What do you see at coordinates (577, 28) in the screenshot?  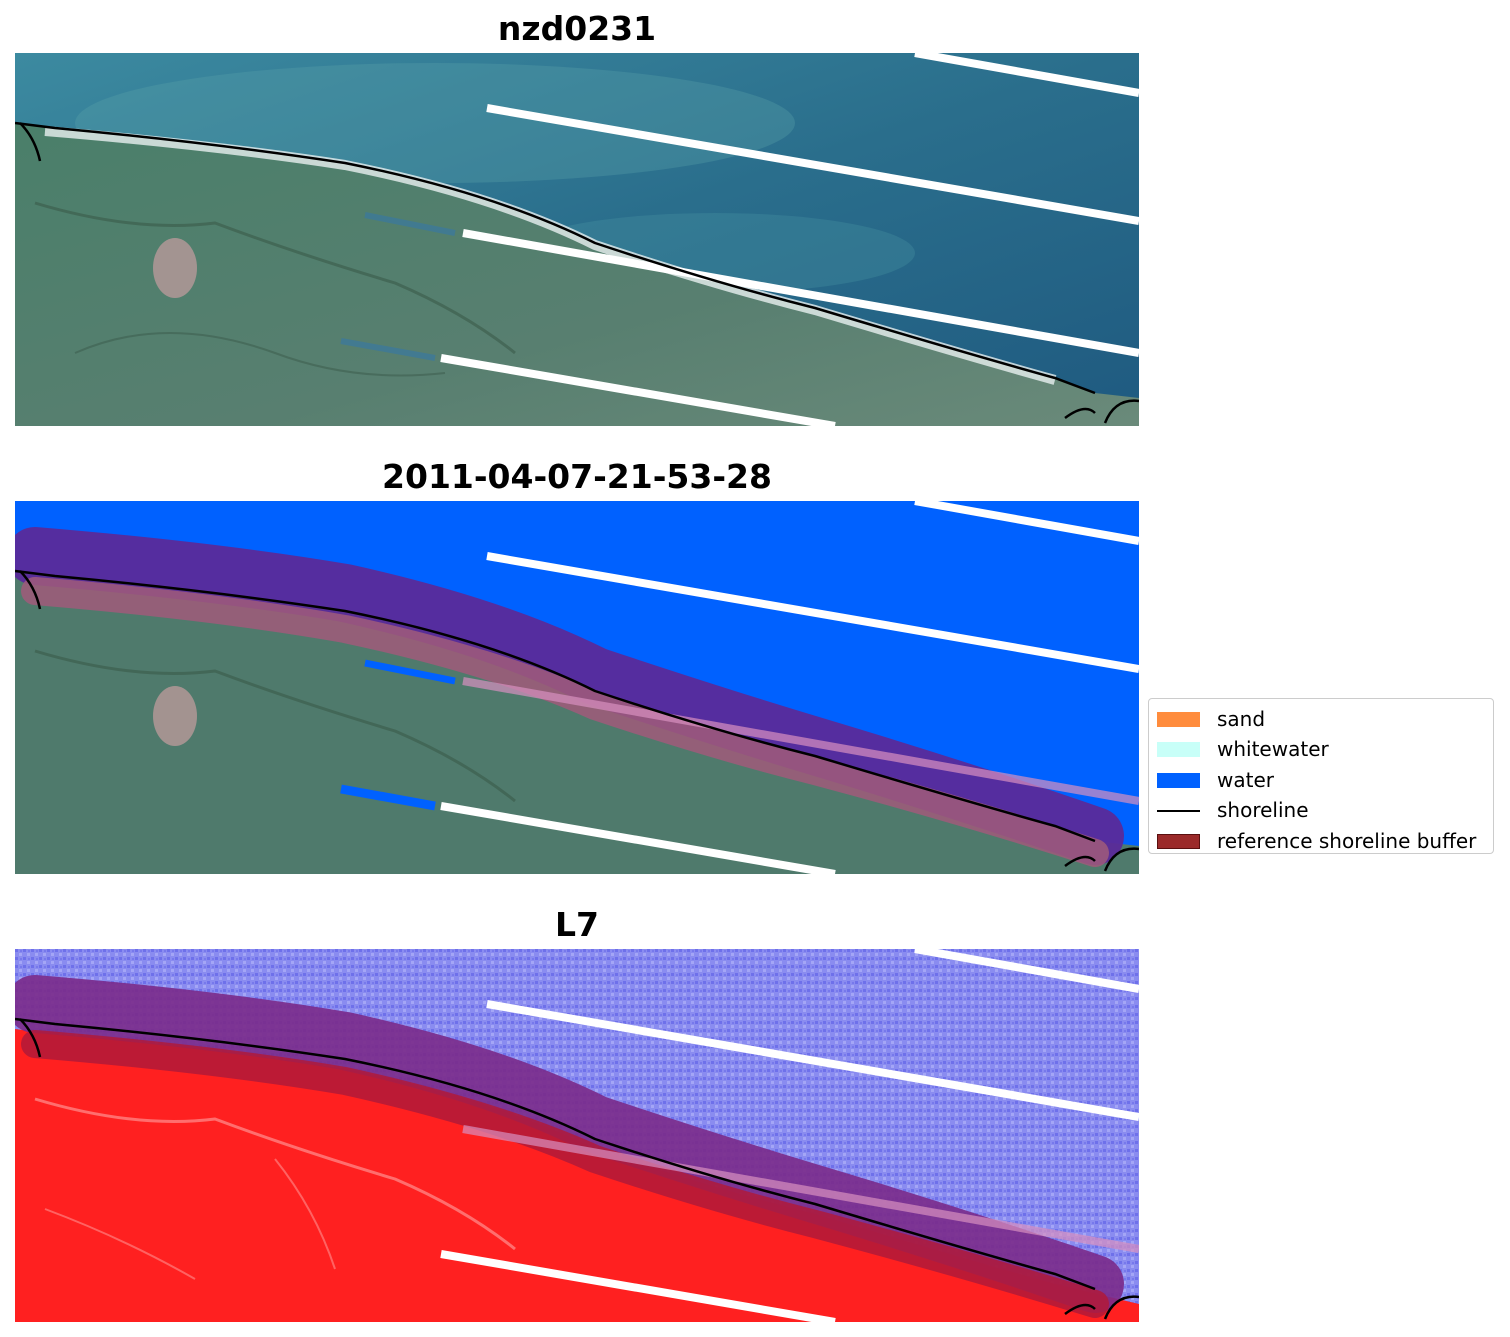 I see `panel-title-rgb: nzd0231` at bounding box center [577, 28].